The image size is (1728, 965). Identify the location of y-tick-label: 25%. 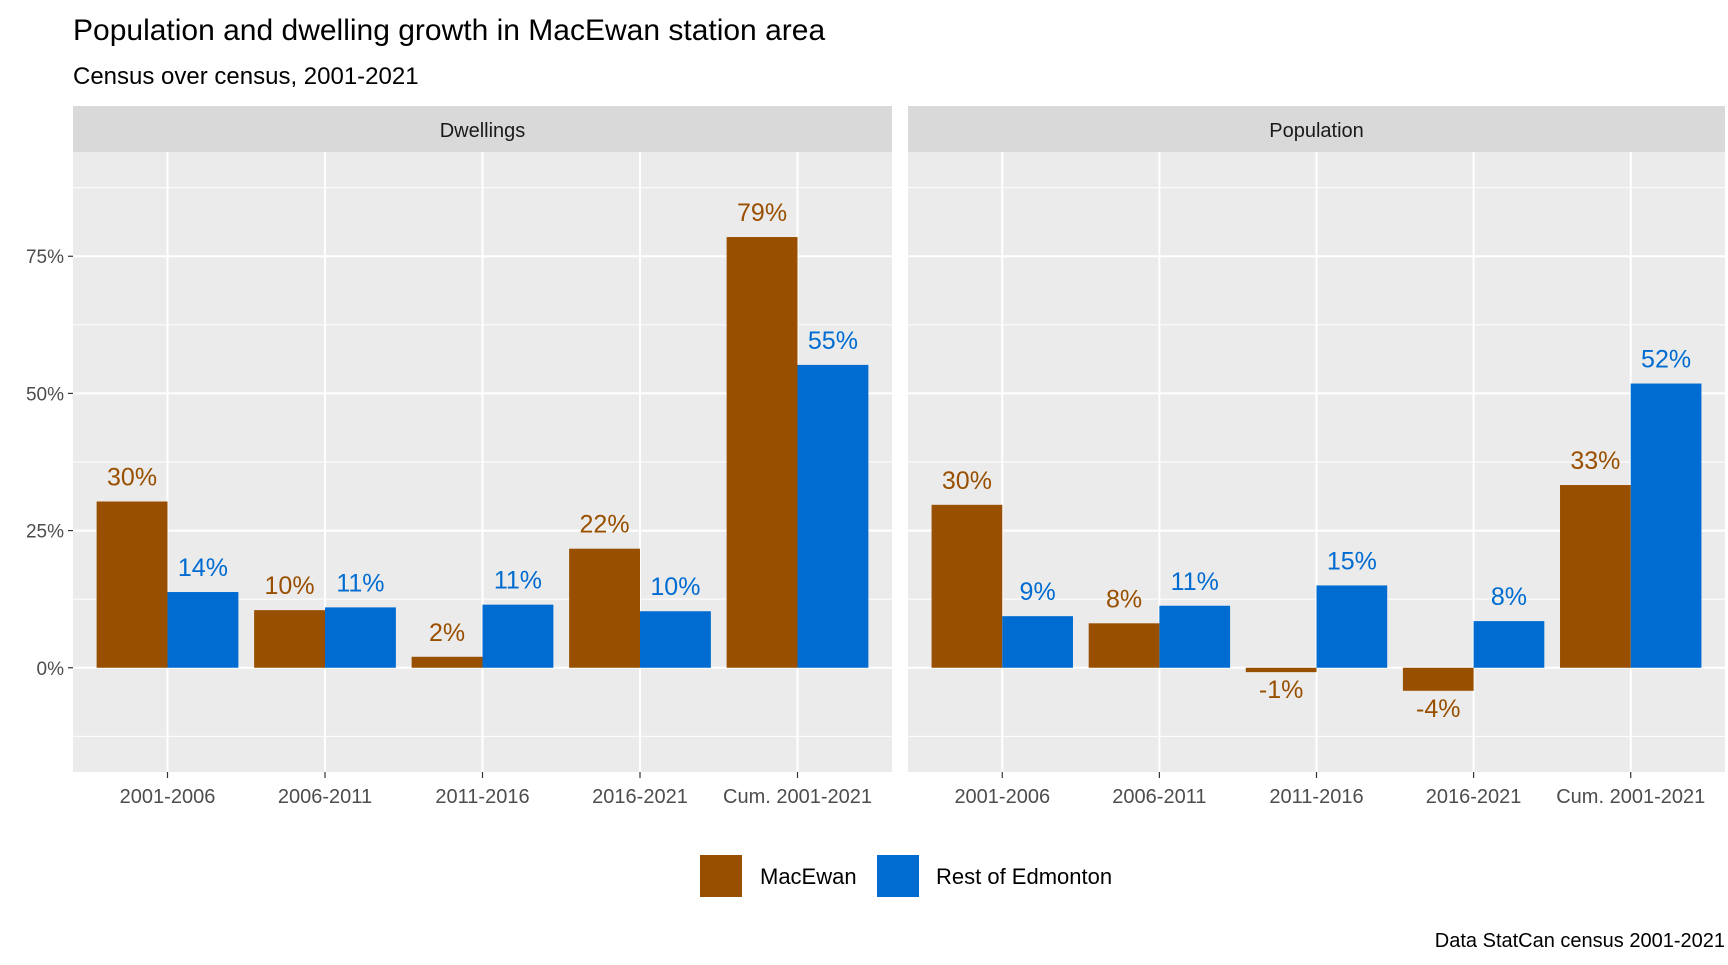
(45, 532).